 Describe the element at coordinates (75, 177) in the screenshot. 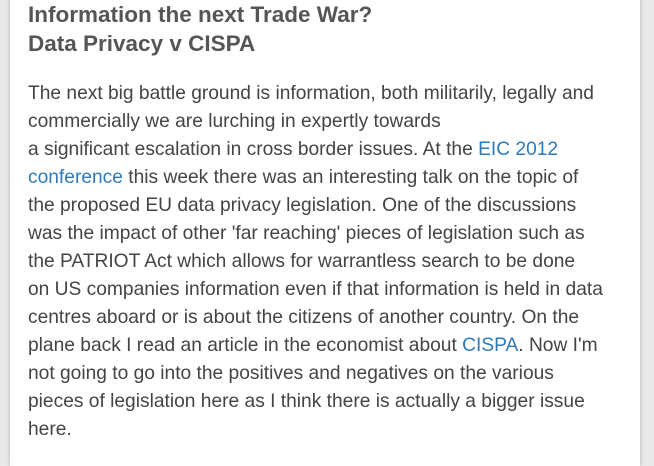

I see `eic-2012-conference-link-continued: conference` at that location.